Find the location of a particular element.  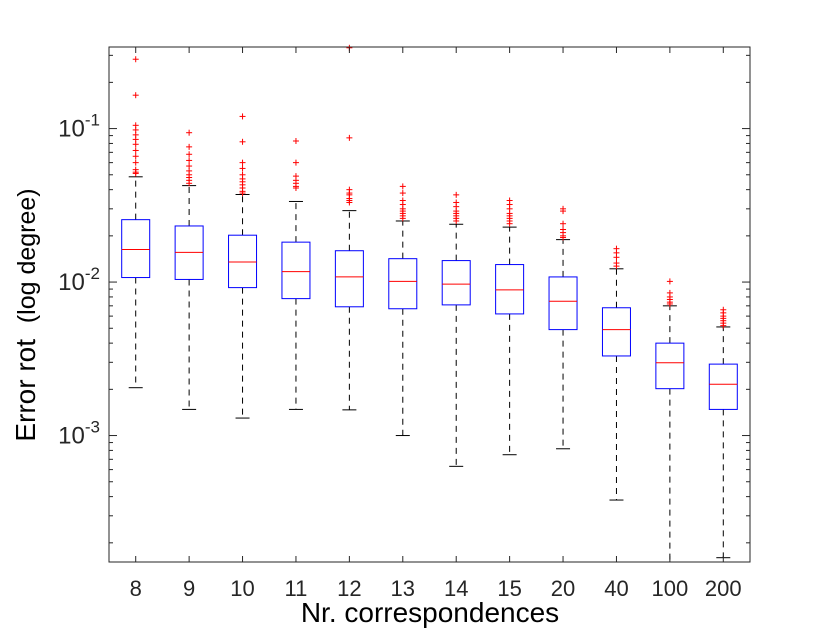

y-axis-title-main: Error rot is located at coordinates (25, 390).